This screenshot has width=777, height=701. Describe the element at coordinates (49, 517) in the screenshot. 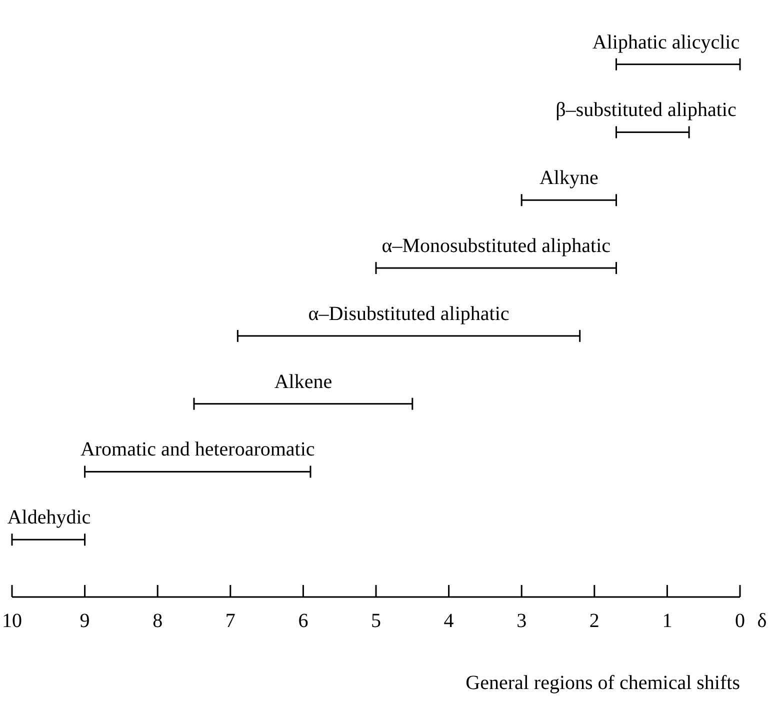

I see `y-tick-label: Aldehydic` at that location.